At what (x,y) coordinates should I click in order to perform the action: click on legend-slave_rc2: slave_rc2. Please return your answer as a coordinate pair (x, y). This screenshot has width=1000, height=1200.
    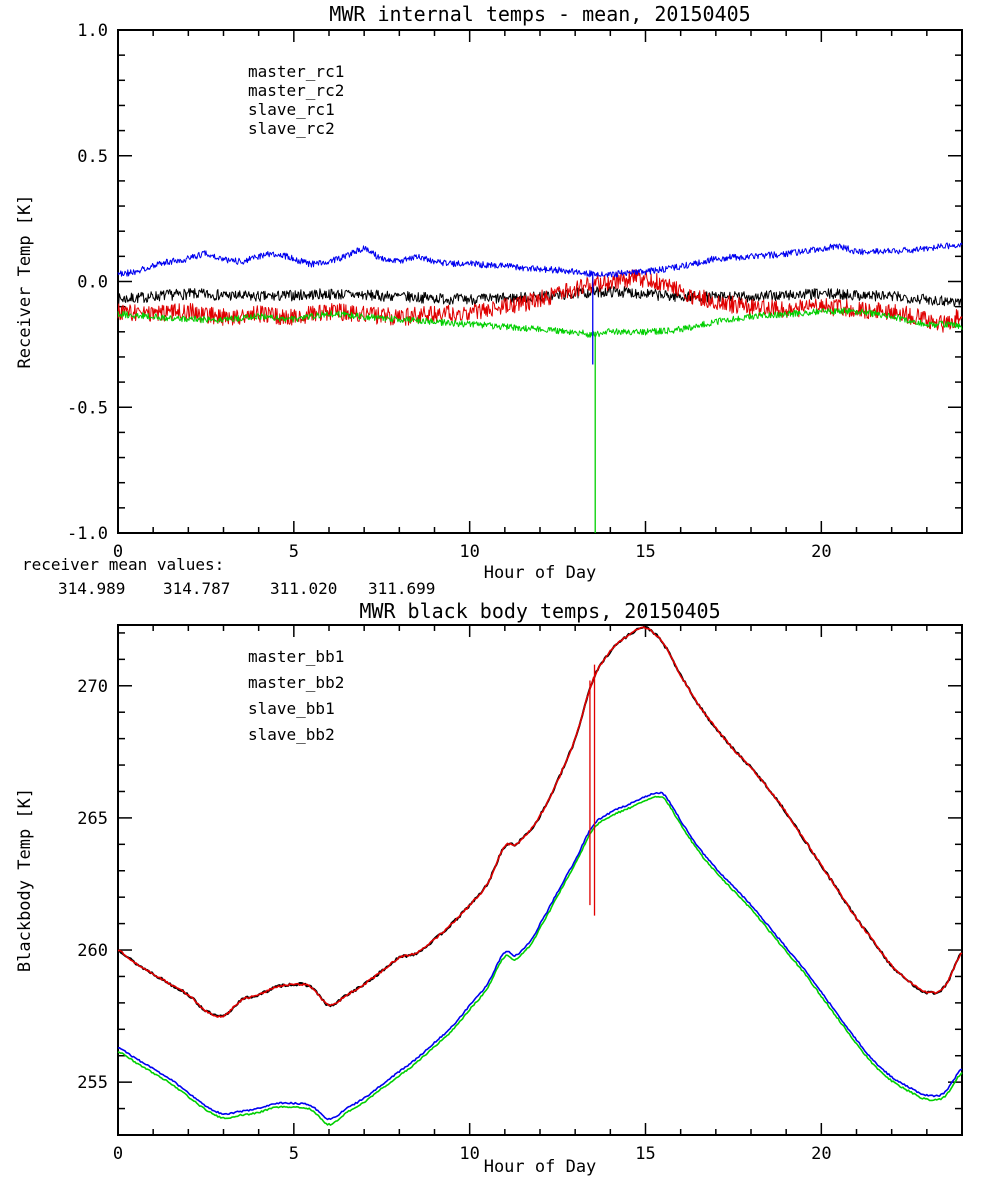
    Looking at the image, I should click on (291, 128).